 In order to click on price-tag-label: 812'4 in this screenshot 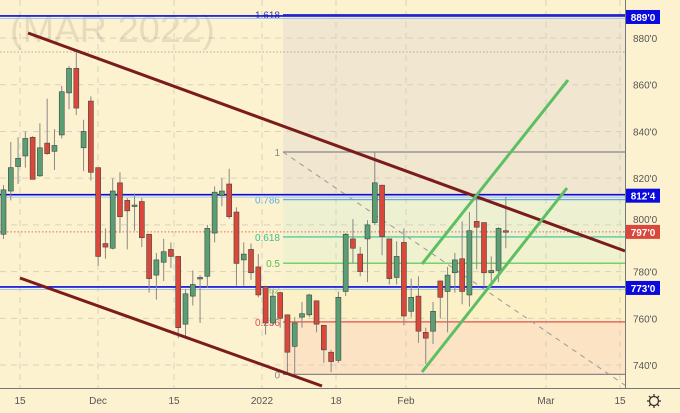, I will do `click(643, 197)`.